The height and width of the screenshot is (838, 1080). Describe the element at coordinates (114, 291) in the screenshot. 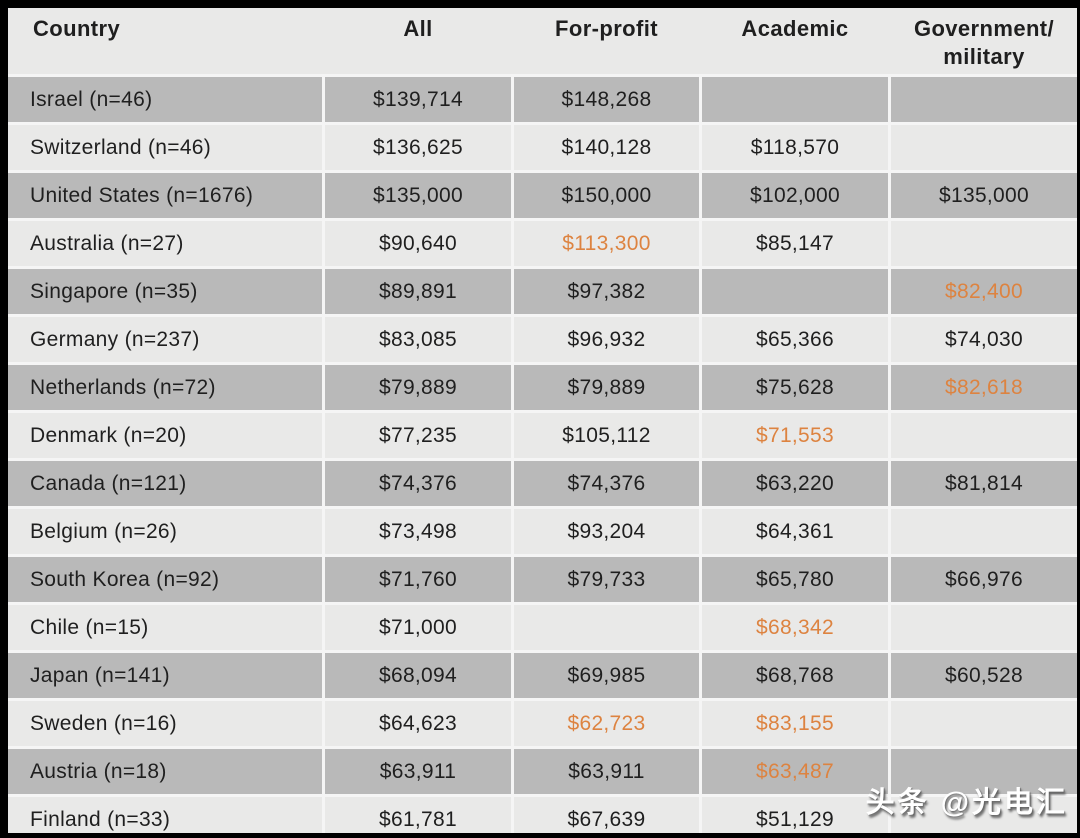

I see `cell-country: Singapore (n=35)` at that location.